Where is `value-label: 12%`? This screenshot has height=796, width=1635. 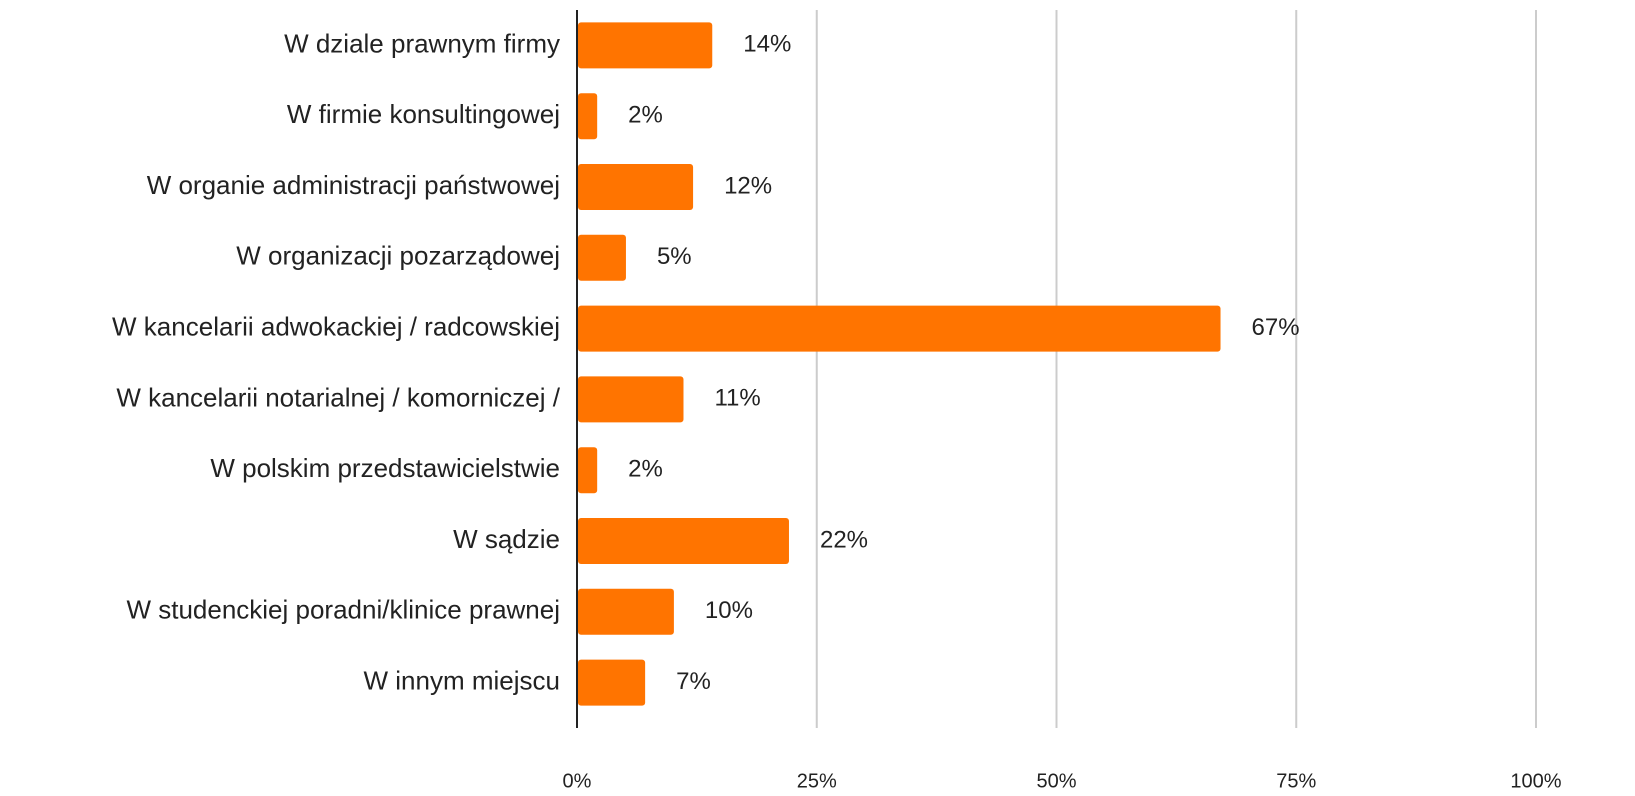
value-label: 12% is located at coordinates (748, 185).